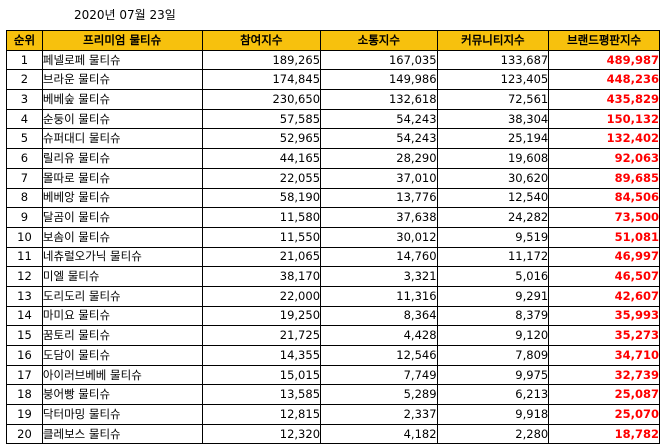  What do you see at coordinates (493, 198) in the screenshot?
I see `cell-community: 12,540` at bounding box center [493, 198].